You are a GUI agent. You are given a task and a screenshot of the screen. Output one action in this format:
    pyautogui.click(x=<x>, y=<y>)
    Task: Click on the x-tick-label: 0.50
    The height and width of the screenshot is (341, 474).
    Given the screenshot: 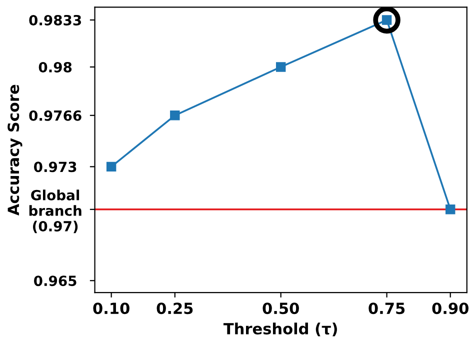 What is the action you would take?
    pyautogui.click(x=280, y=308)
    